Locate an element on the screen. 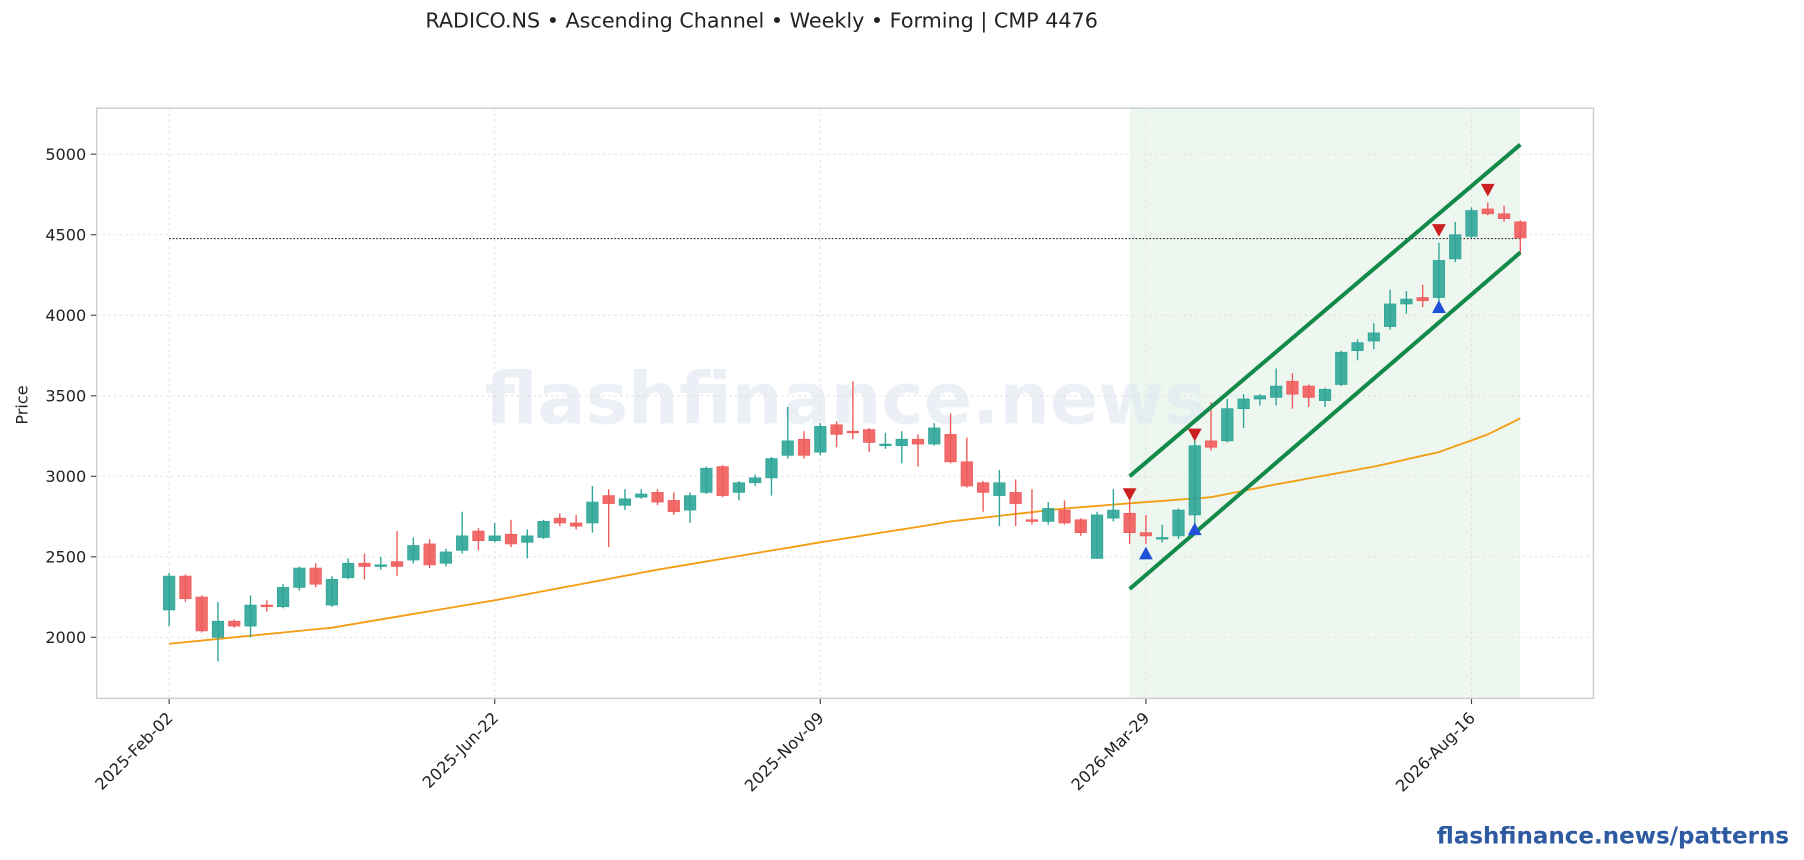 The width and height of the screenshot is (1804, 860). x-tick-label: 2025-Feb-02 is located at coordinates (133, 750).